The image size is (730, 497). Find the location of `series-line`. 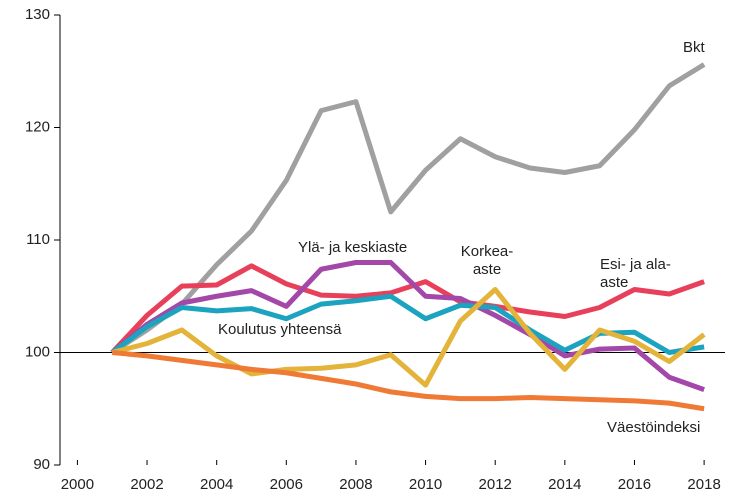

series-line is located at coordinates (408, 381).